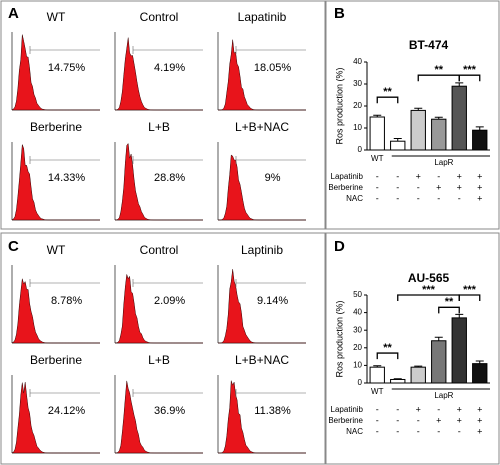 The width and height of the screenshot is (500, 465). Describe the element at coordinates (429, 45) in the screenshot. I see `chart-title: BT-474` at that location.